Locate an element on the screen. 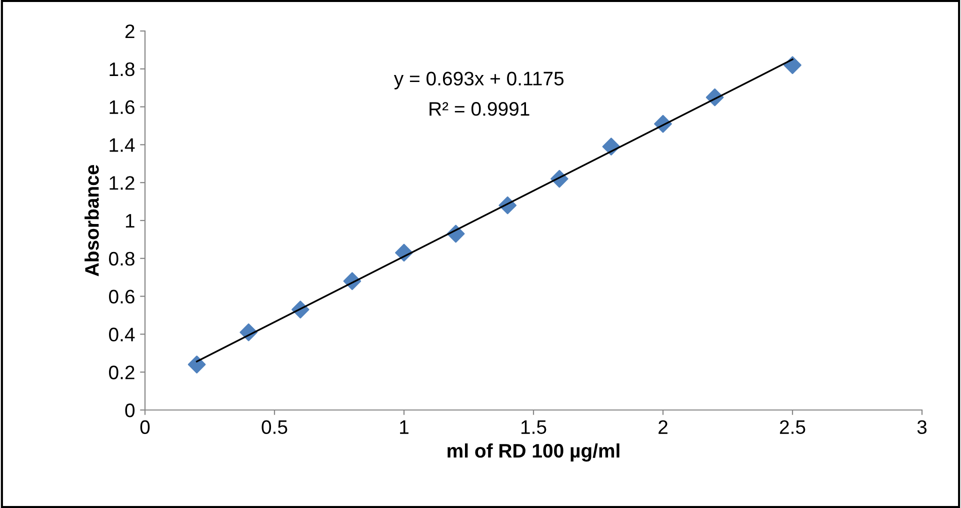 The width and height of the screenshot is (961, 508). y-tick-label: 1.2 is located at coordinates (122, 183).